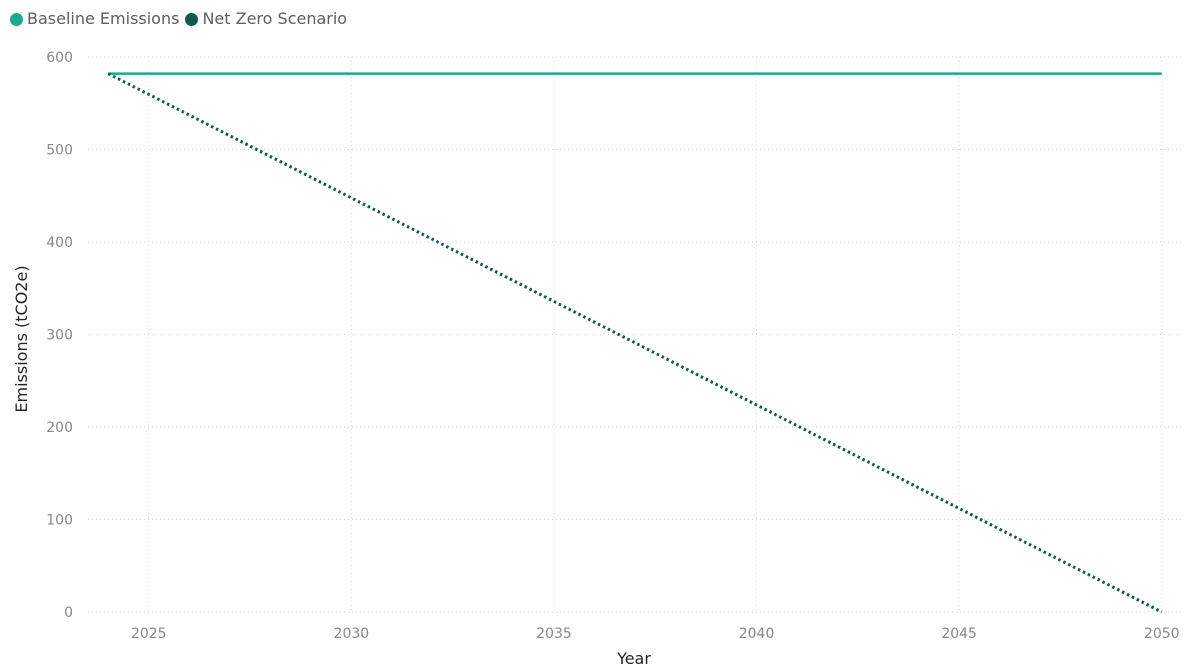 The image size is (1191, 668). What do you see at coordinates (554, 634) in the screenshot?
I see `x-tick-label: 2035` at bounding box center [554, 634].